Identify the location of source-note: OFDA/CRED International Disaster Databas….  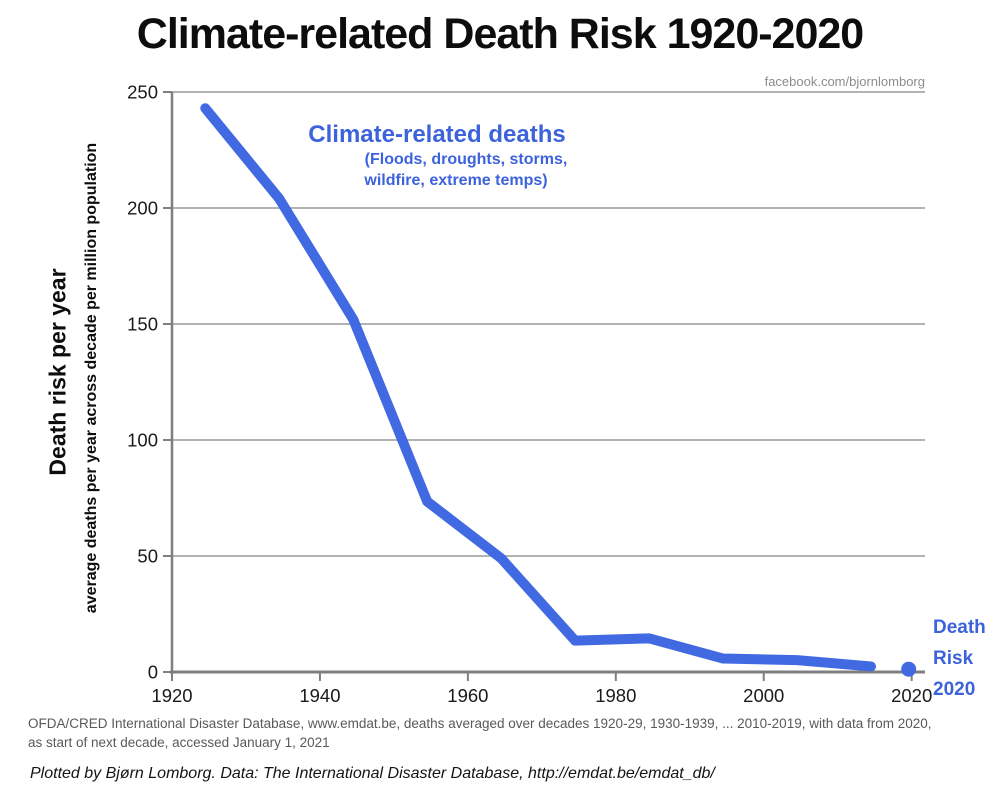
(505, 733).